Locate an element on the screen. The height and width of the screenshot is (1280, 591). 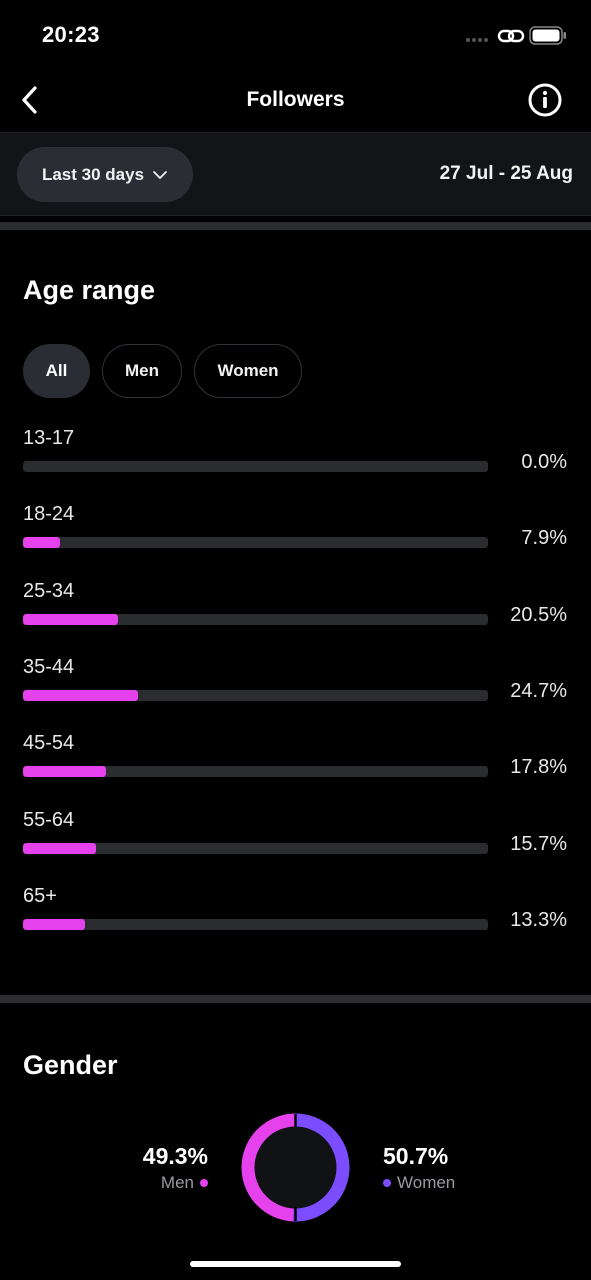
age-label: 18-24 is located at coordinates (49, 514).